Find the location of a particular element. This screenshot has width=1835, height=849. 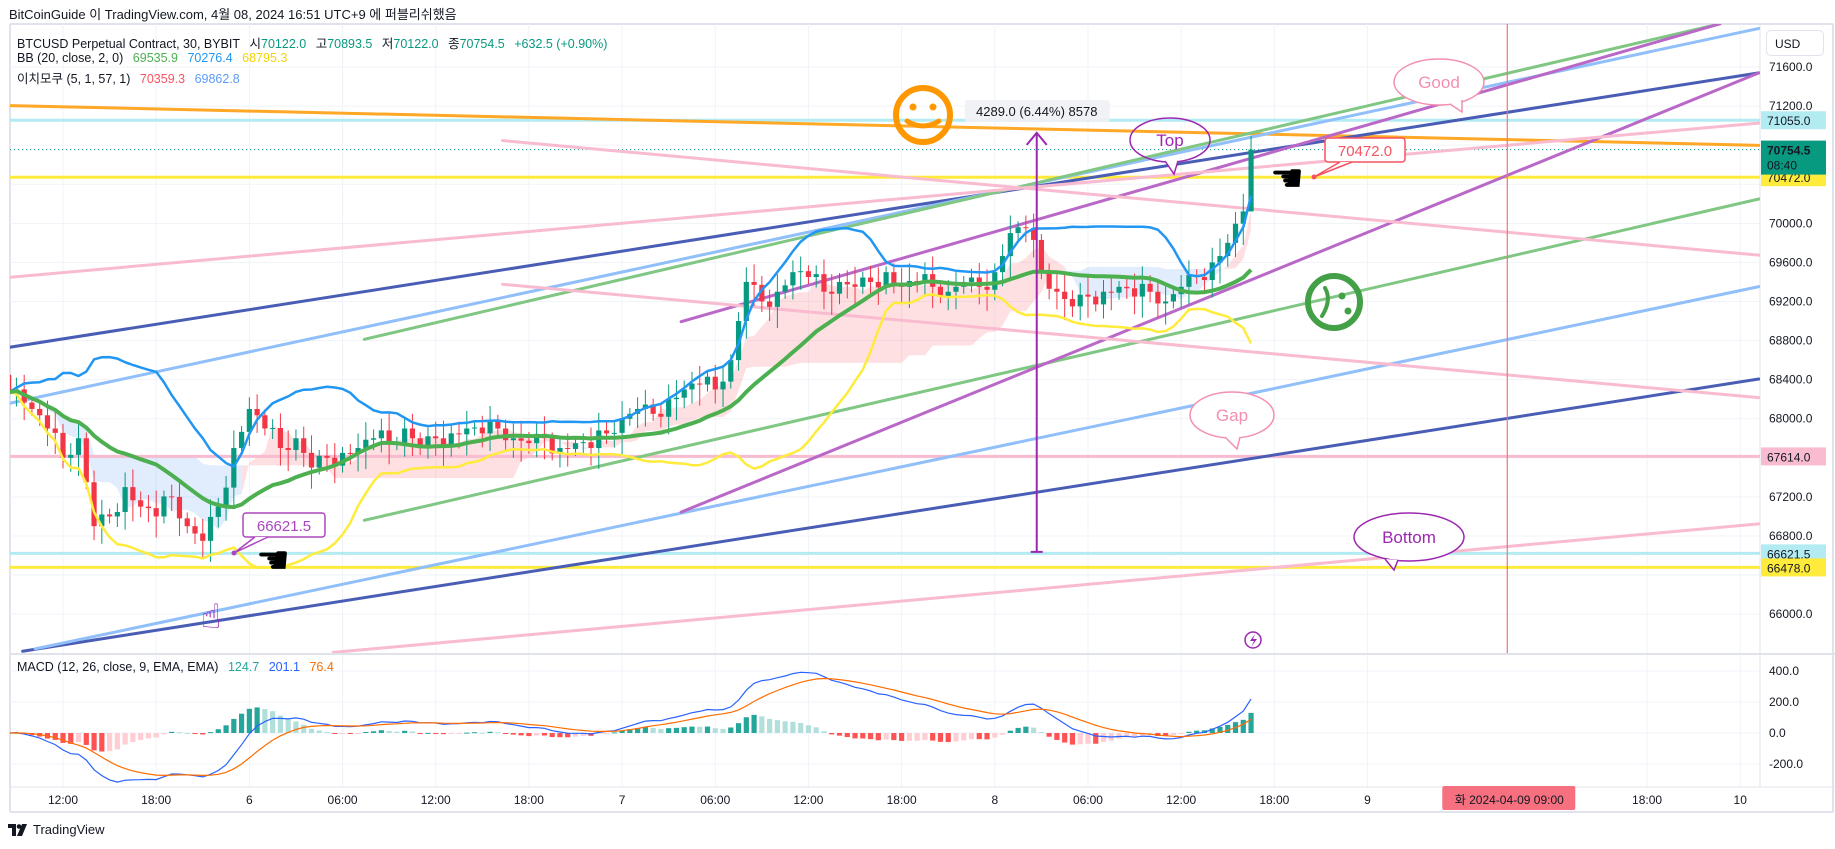

current-price-badge is located at coordinates (1793, 157).